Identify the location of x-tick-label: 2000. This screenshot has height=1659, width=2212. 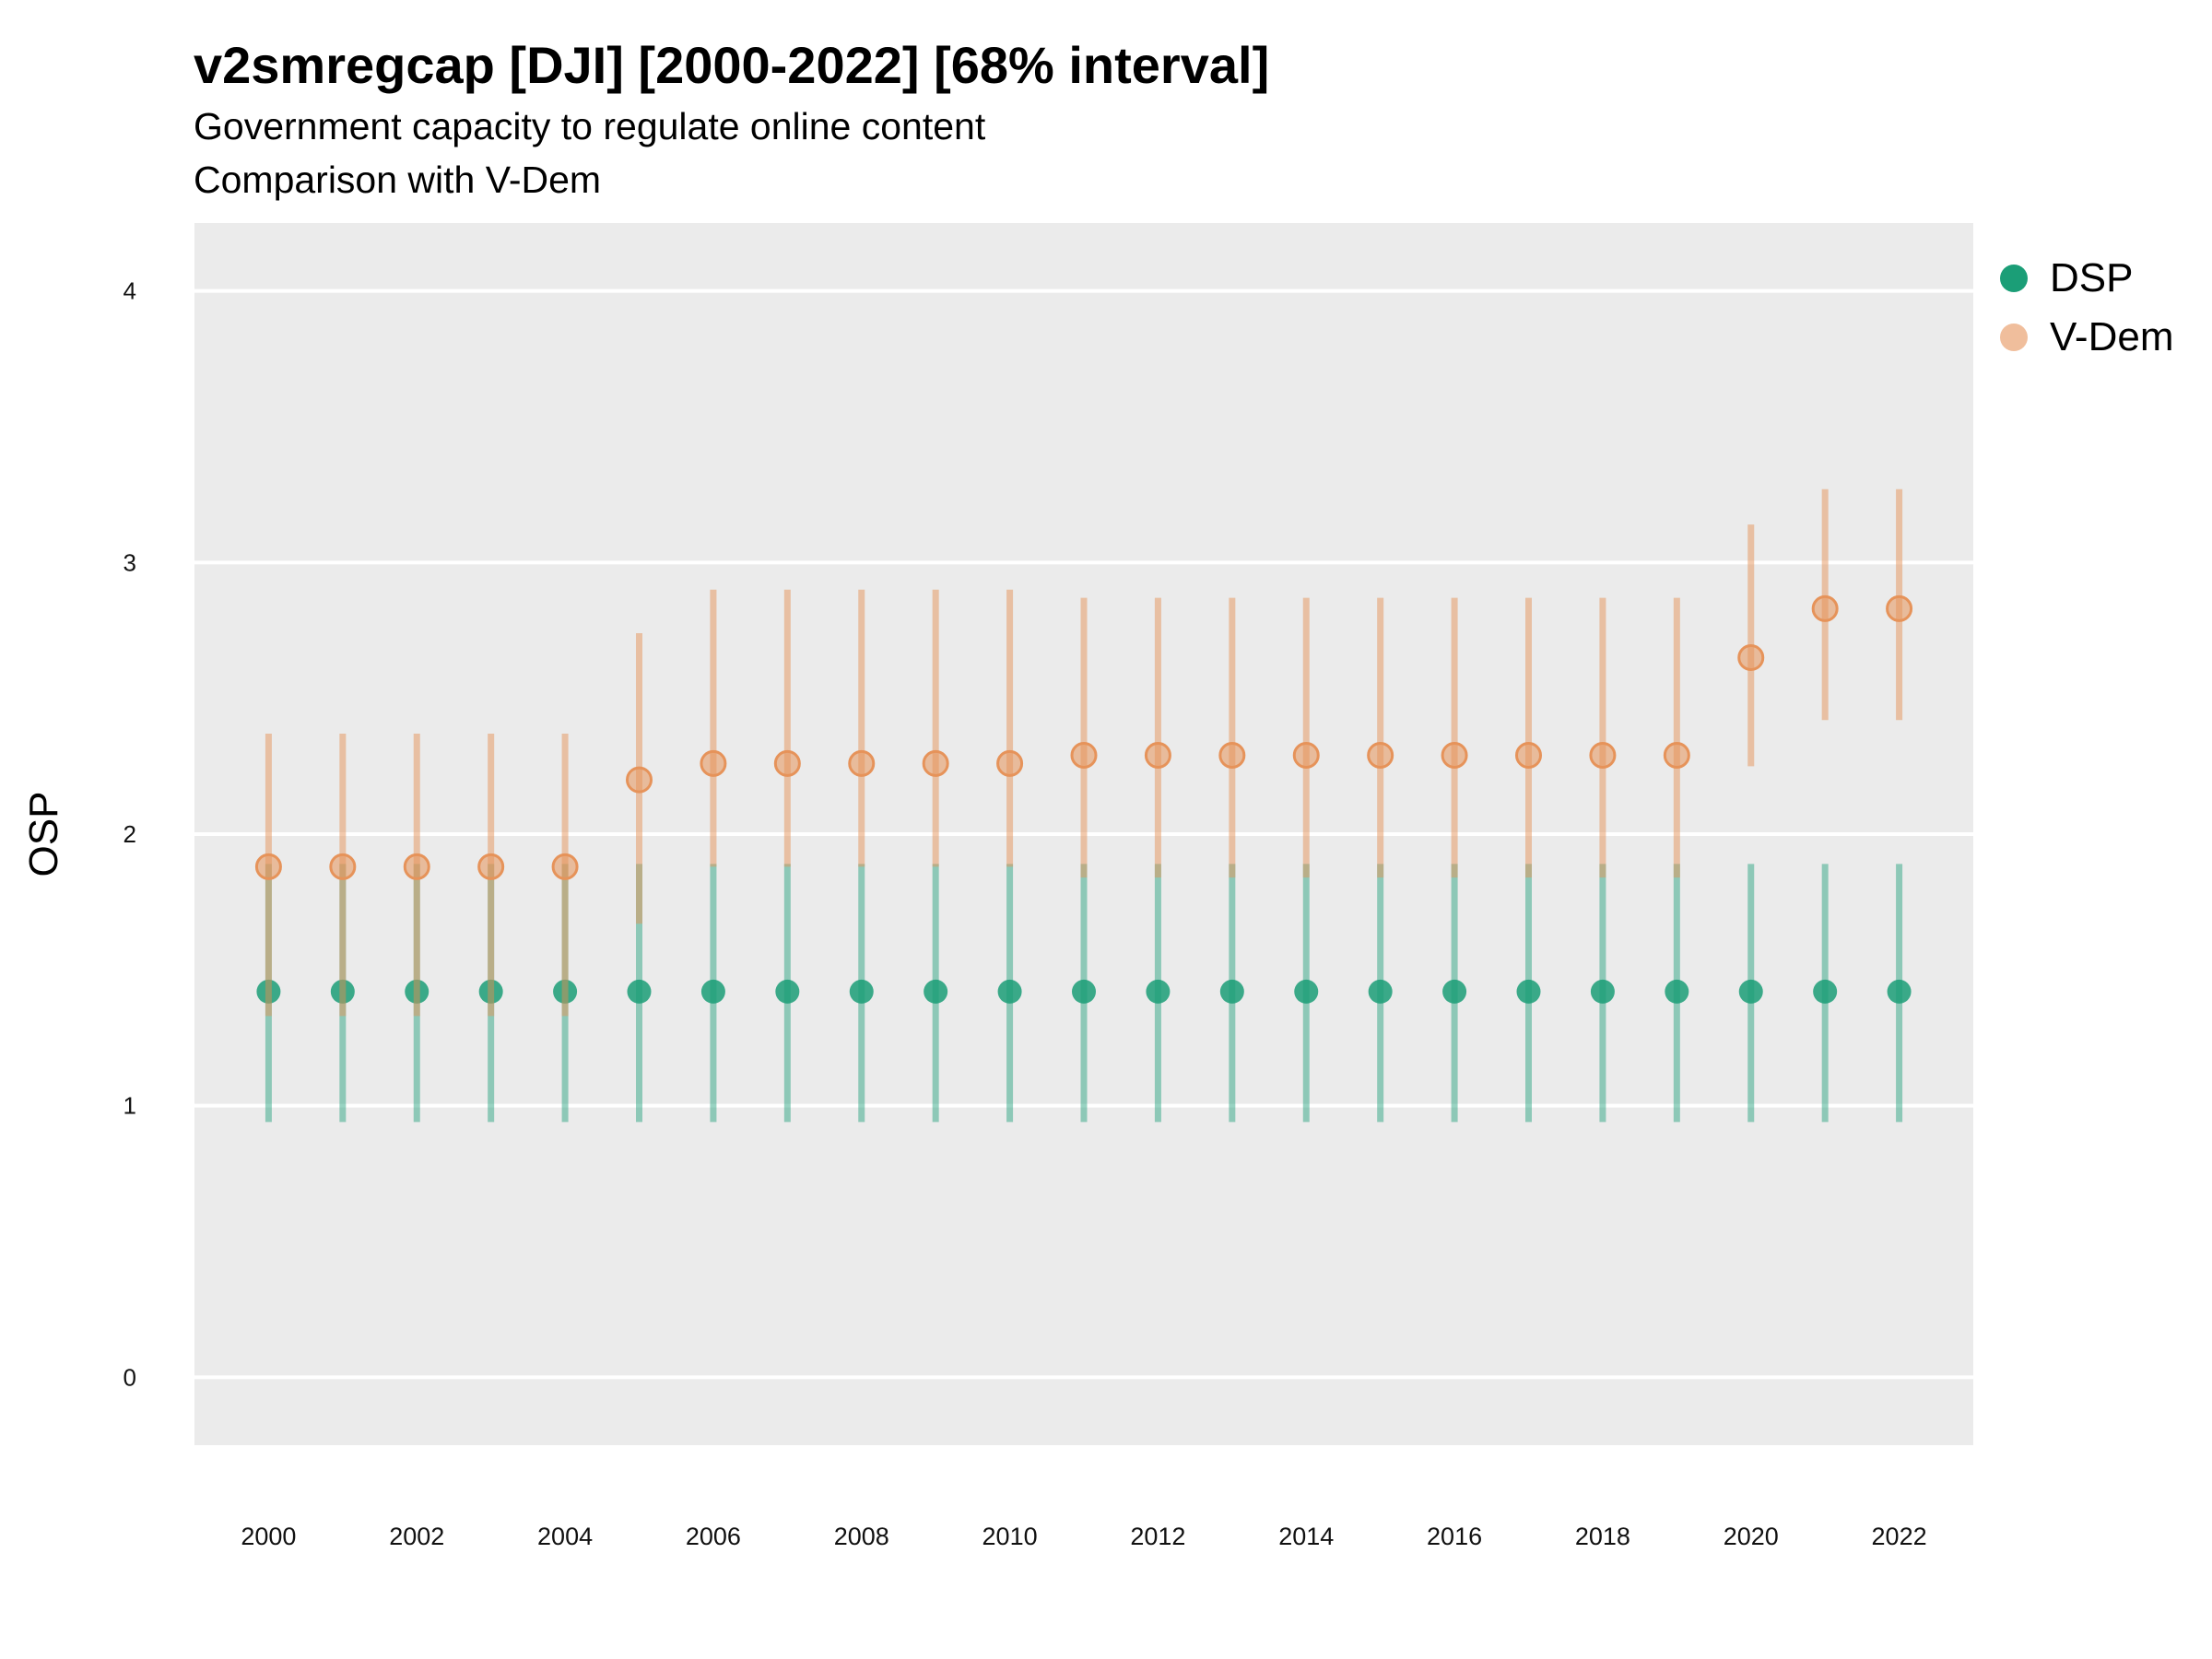
(268, 1536).